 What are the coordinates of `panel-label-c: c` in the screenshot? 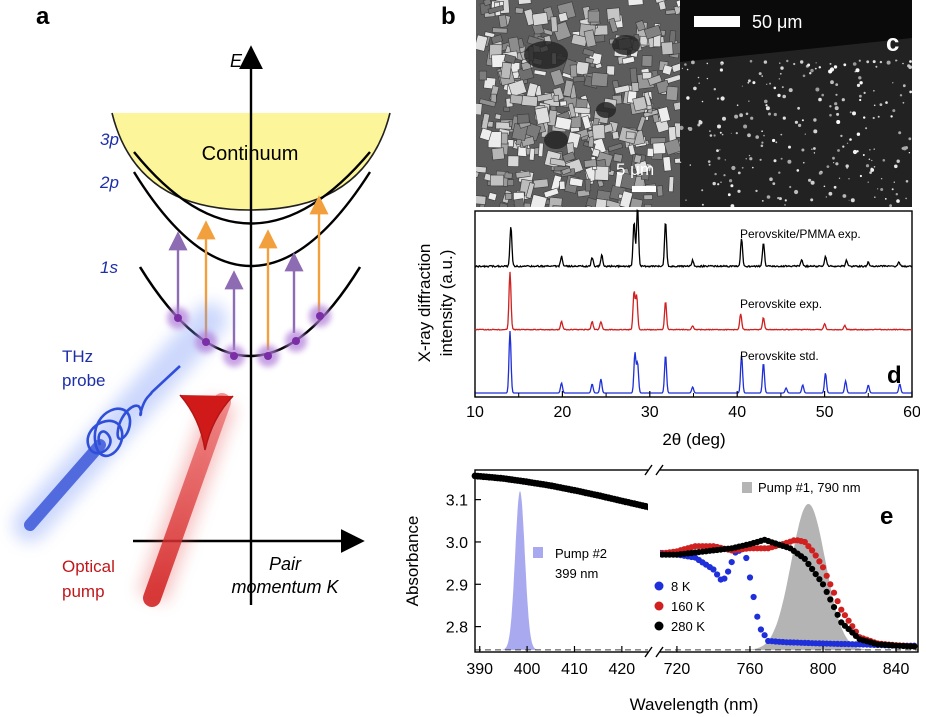 It's located at (893, 43).